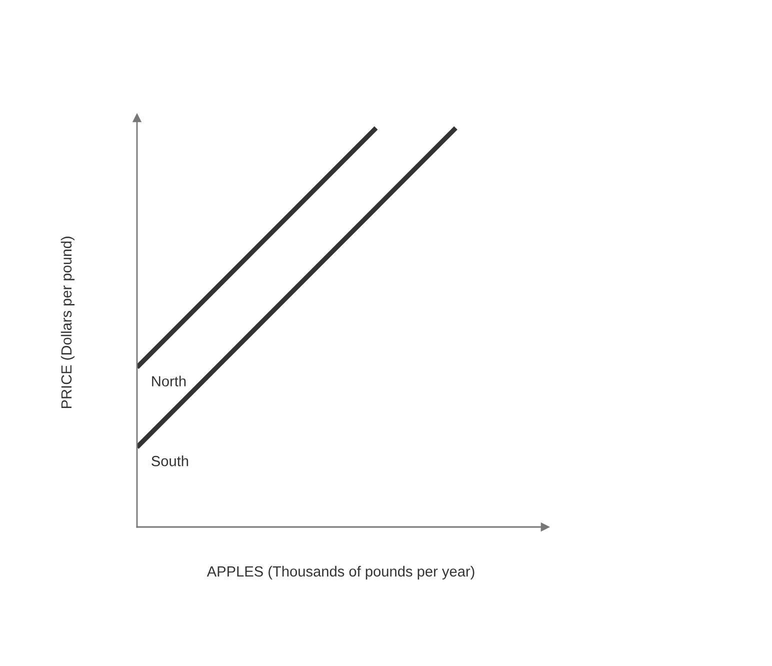 The width and height of the screenshot is (772, 666). I want to click on series-label: South, so click(170, 461).